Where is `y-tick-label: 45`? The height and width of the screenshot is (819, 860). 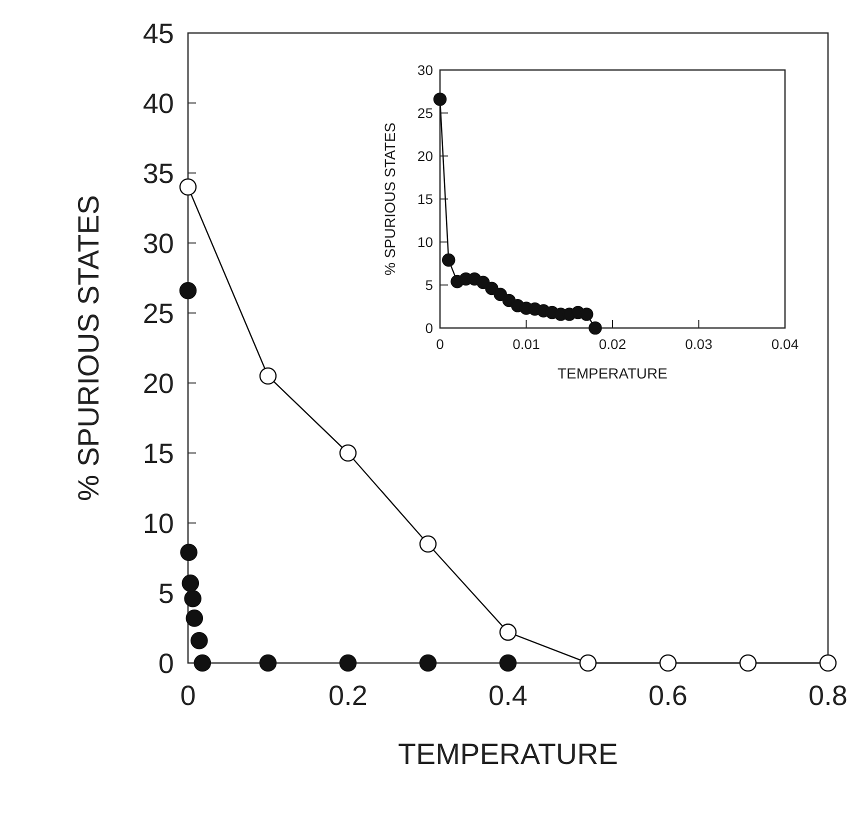
y-tick-label: 45 is located at coordinates (158, 33).